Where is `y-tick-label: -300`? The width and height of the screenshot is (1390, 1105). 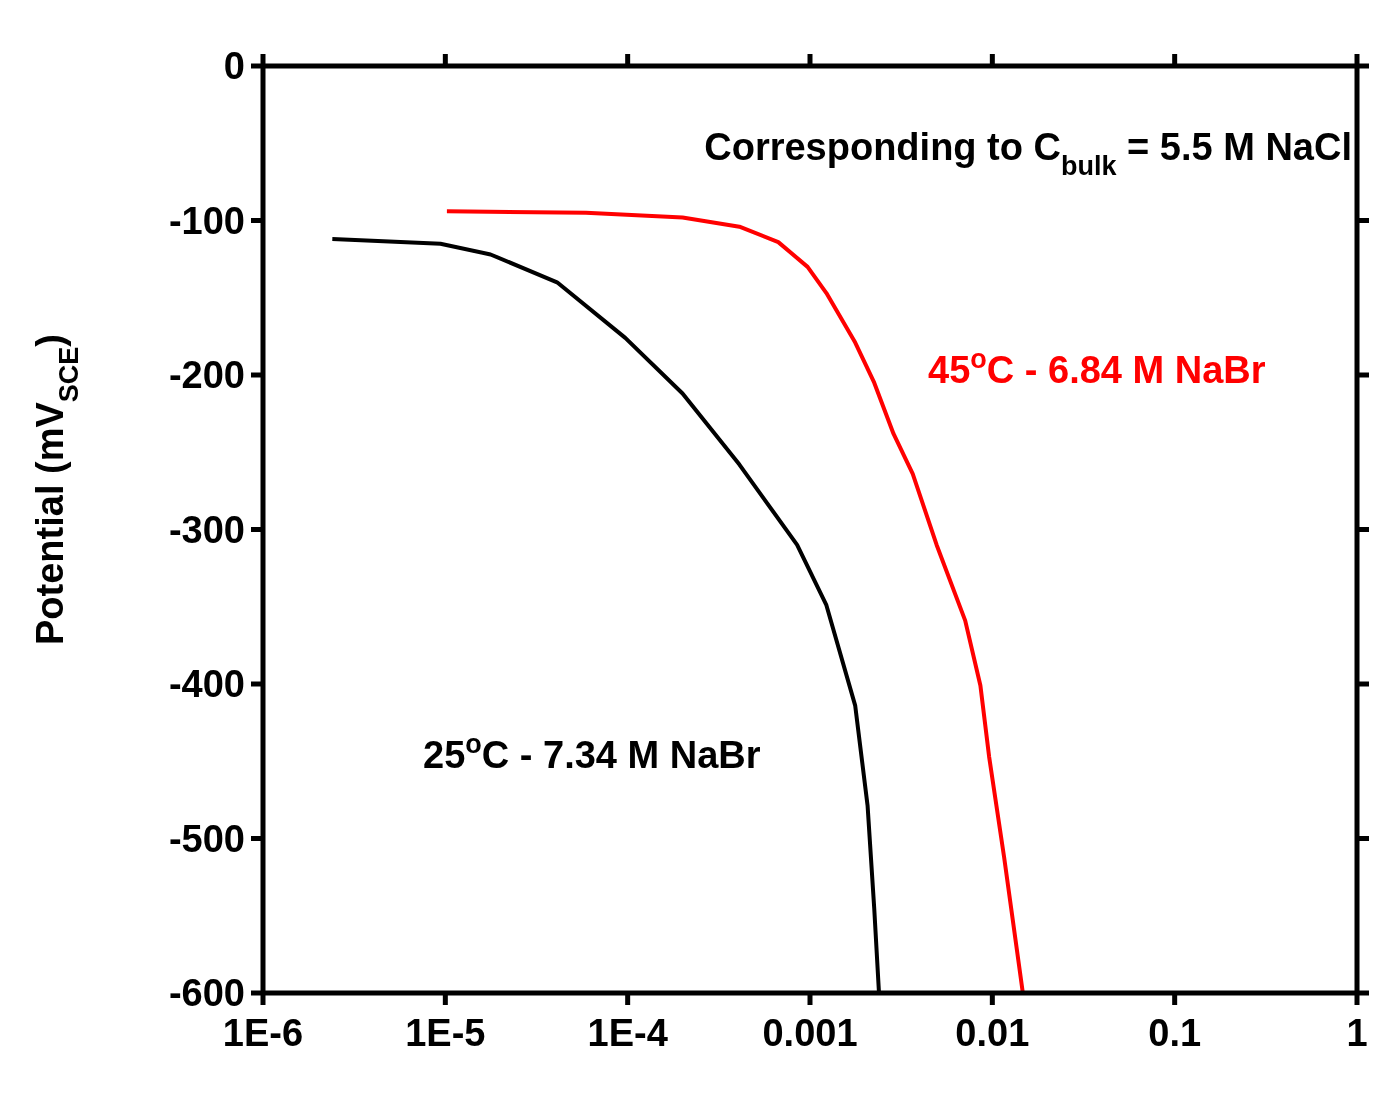 y-tick-label: -300 is located at coordinates (206, 529).